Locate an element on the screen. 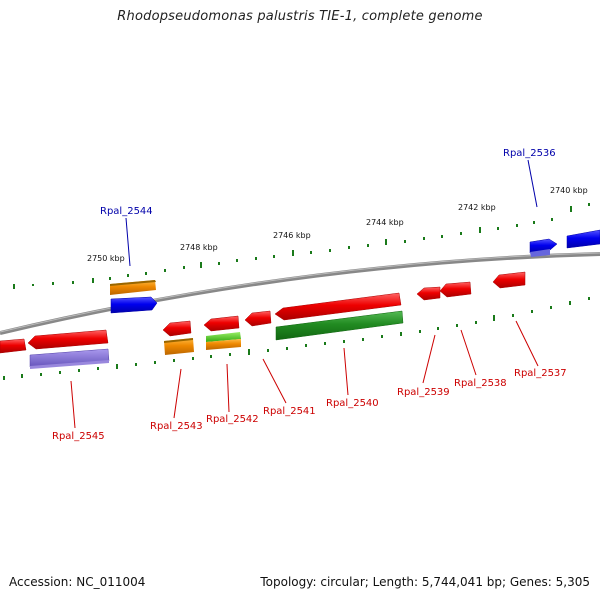  scale-label-2740: 2740 kbp is located at coordinates (569, 190).